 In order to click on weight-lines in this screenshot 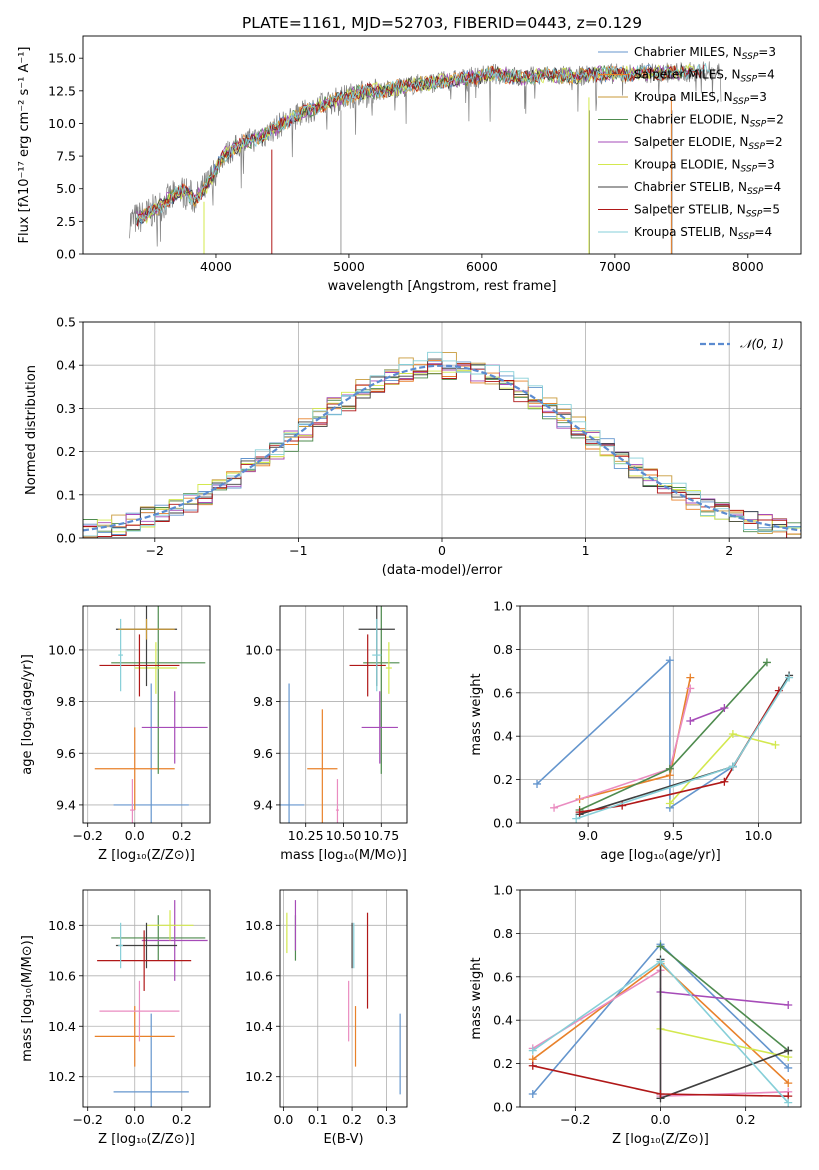, I will do `click(663, 739)`.